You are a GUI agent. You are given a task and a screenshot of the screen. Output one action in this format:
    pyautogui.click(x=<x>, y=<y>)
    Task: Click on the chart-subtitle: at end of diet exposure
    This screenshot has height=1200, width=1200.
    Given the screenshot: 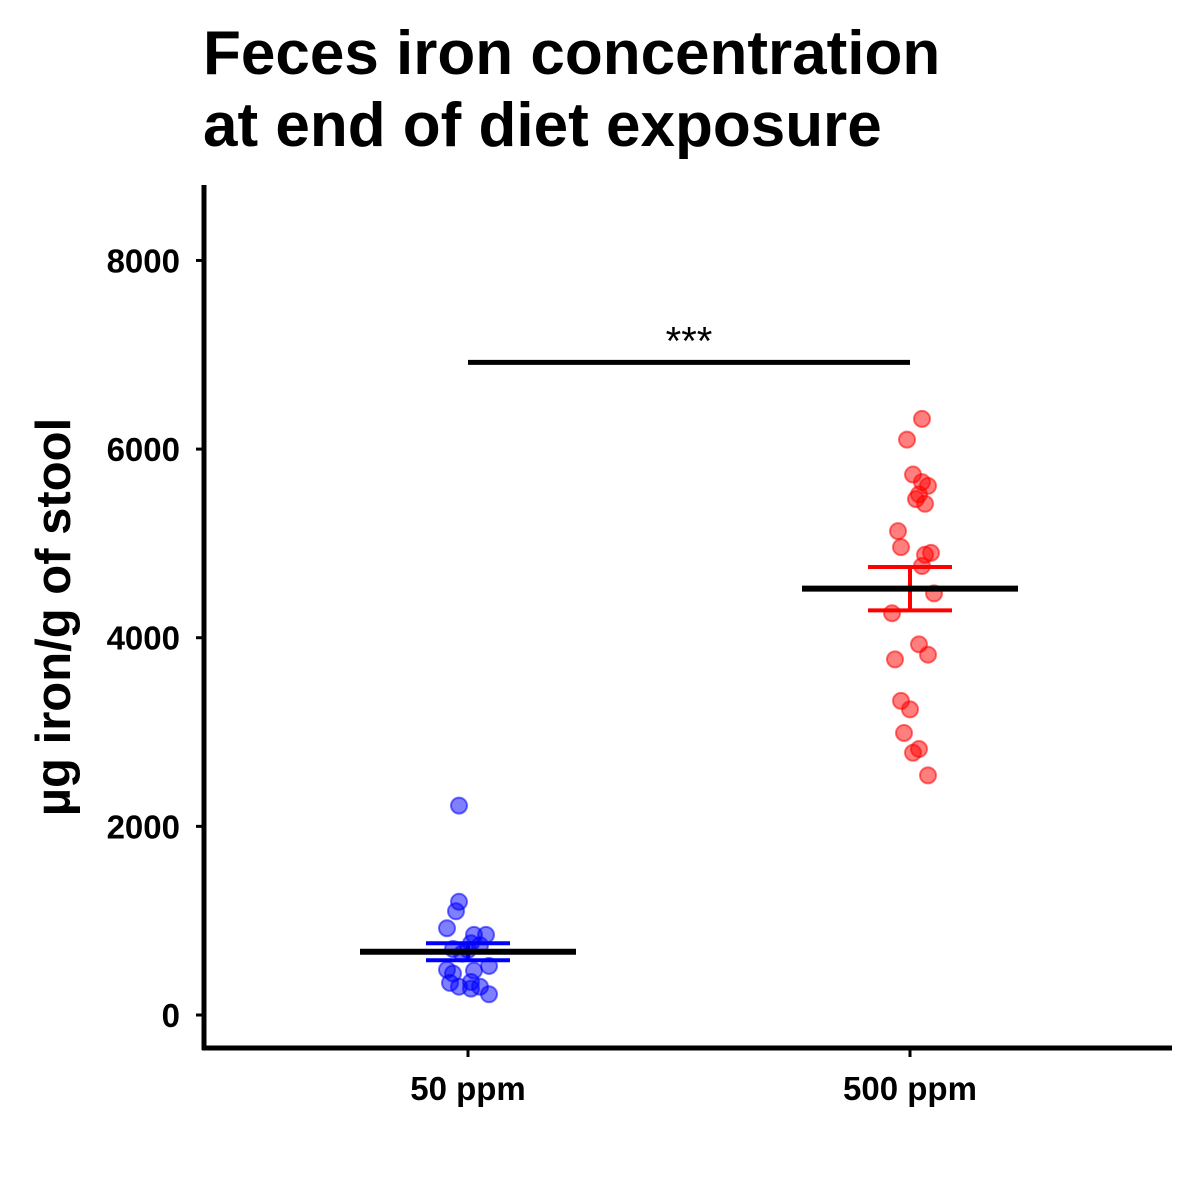 What is the action you would take?
    pyautogui.click(x=542, y=125)
    